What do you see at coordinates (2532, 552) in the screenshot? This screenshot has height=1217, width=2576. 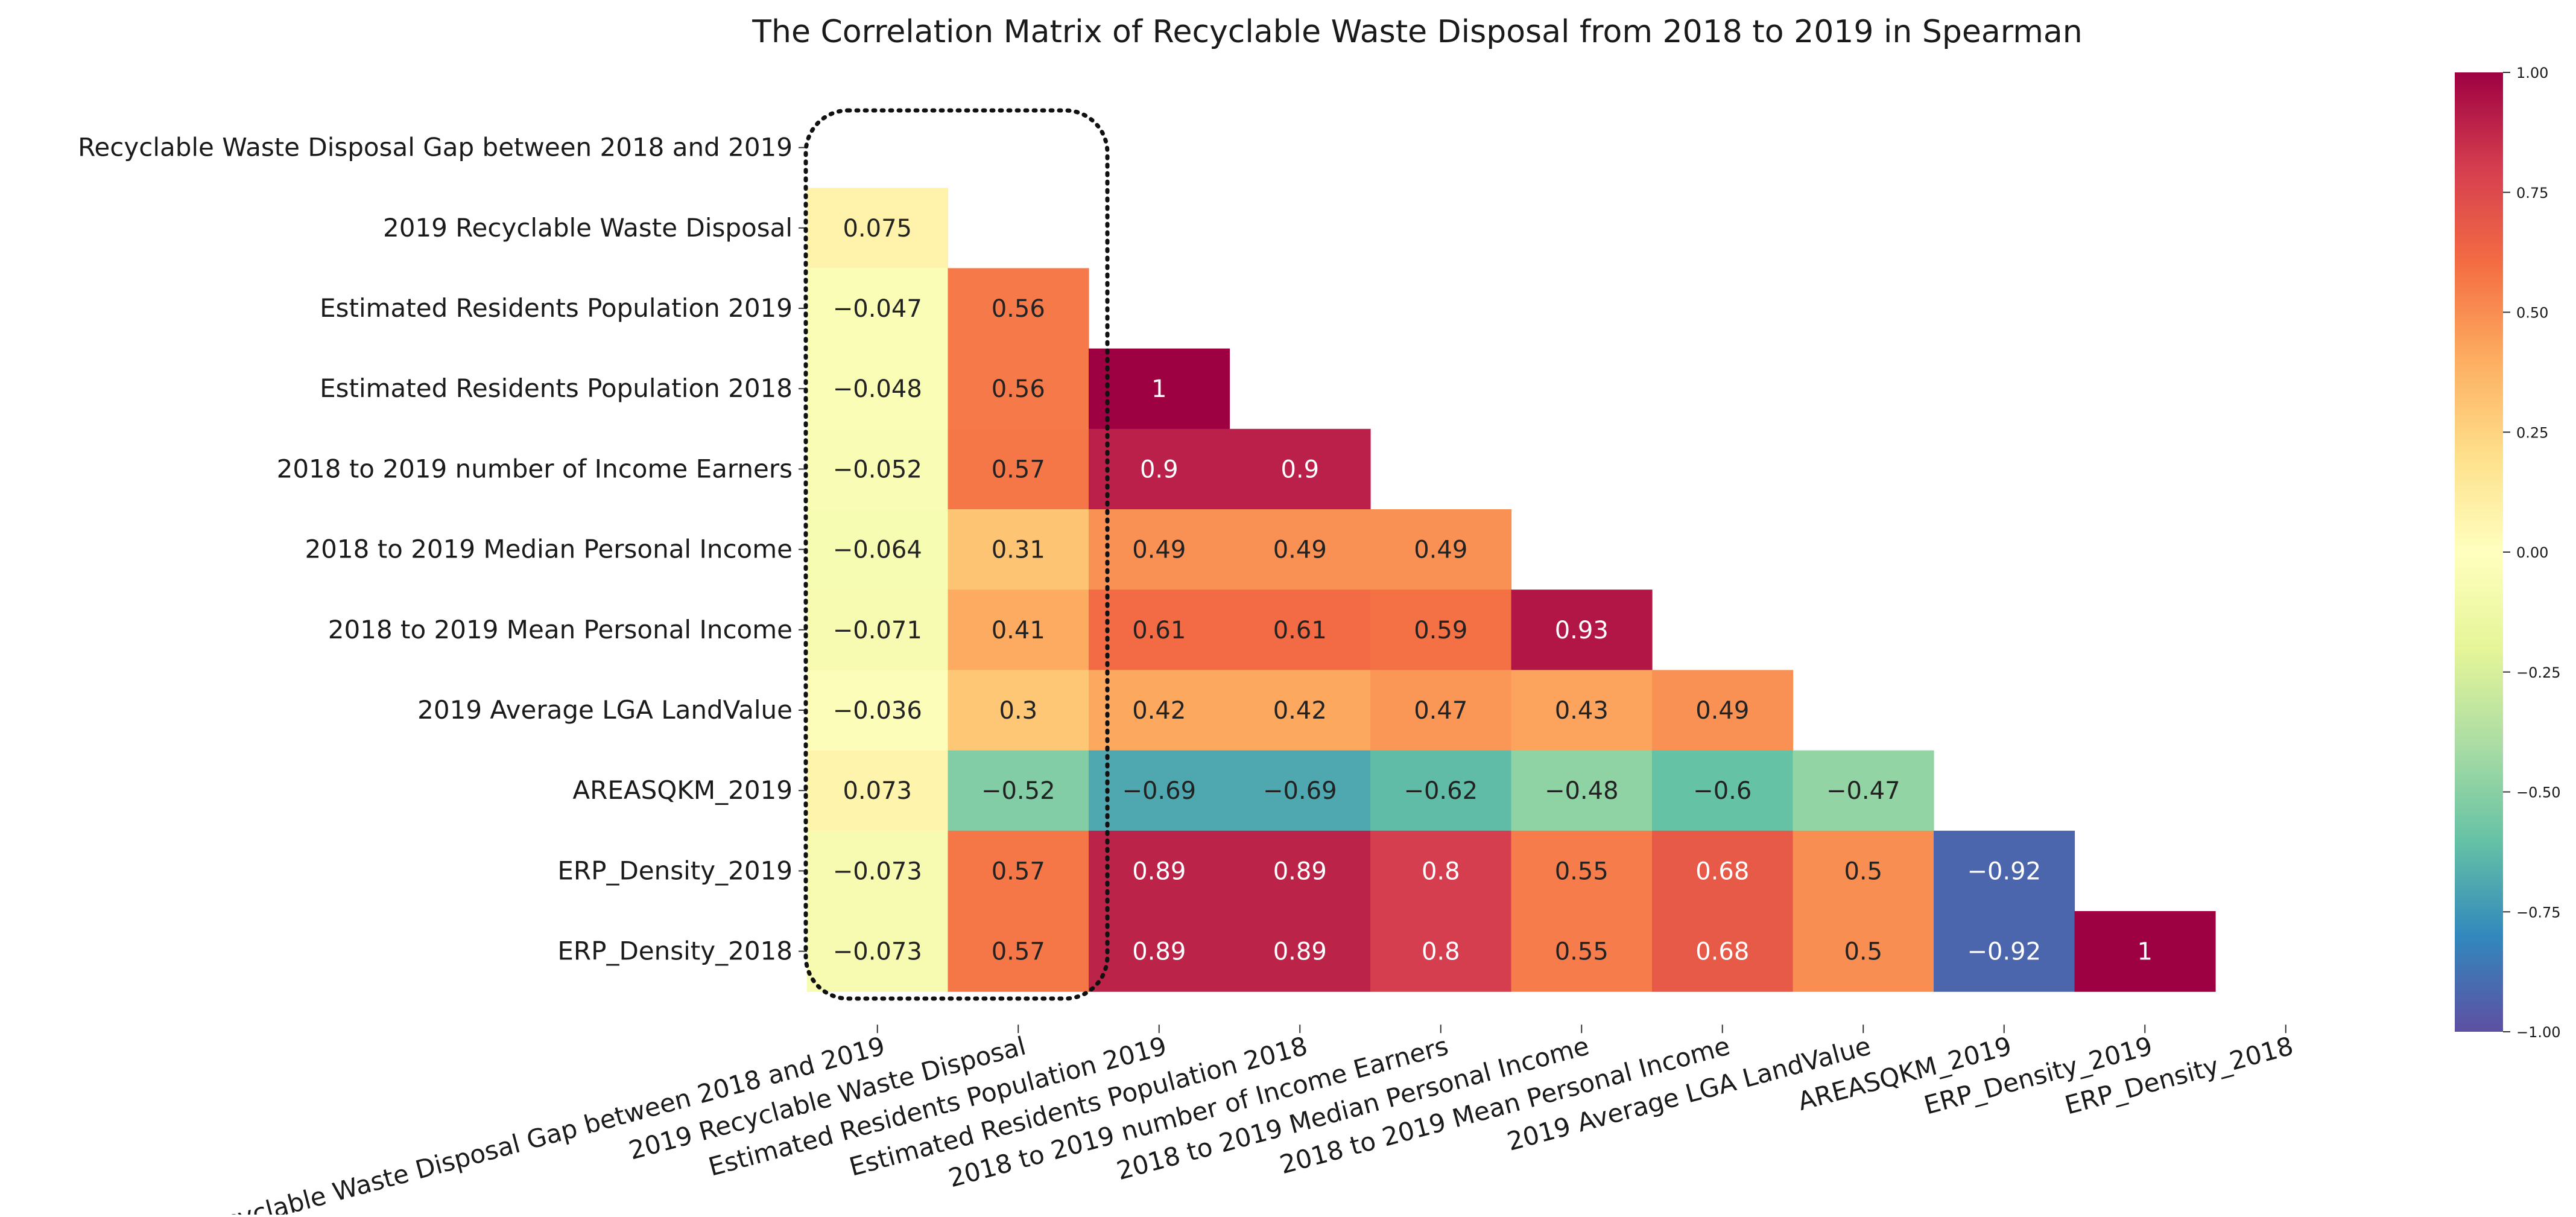 I see `colorbar-tick-label: 0.00` at bounding box center [2532, 552].